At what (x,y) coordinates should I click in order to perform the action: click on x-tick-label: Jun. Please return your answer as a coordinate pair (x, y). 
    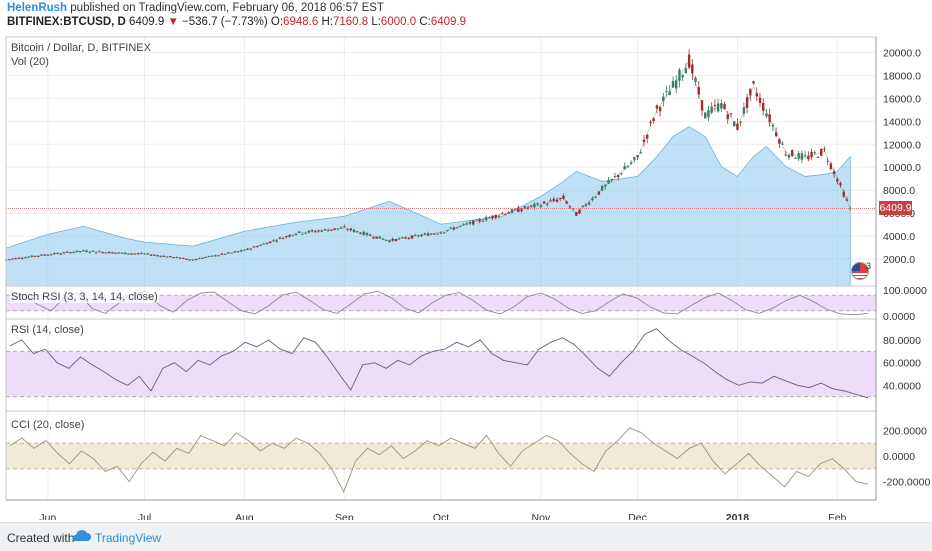
    Looking at the image, I should click on (47, 516).